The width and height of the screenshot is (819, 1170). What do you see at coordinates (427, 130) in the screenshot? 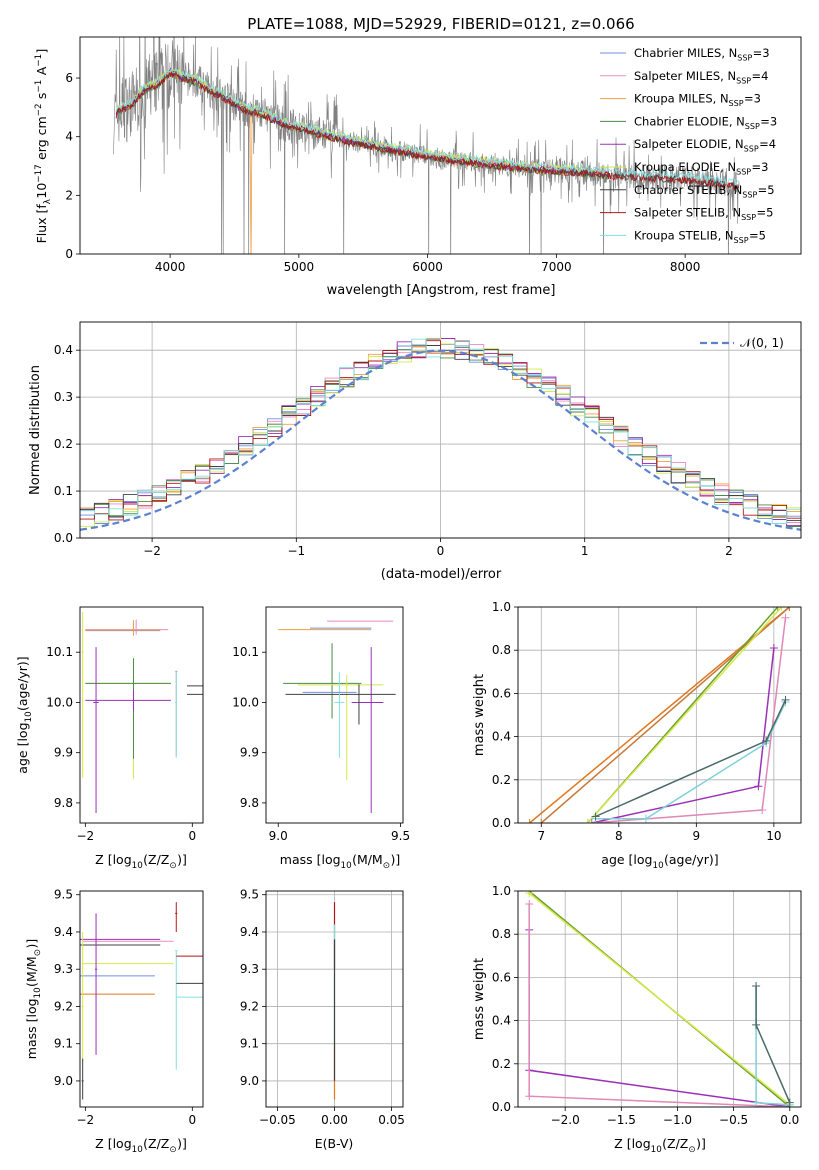
I see `model-line-salpeter-stelib` at bounding box center [427, 130].